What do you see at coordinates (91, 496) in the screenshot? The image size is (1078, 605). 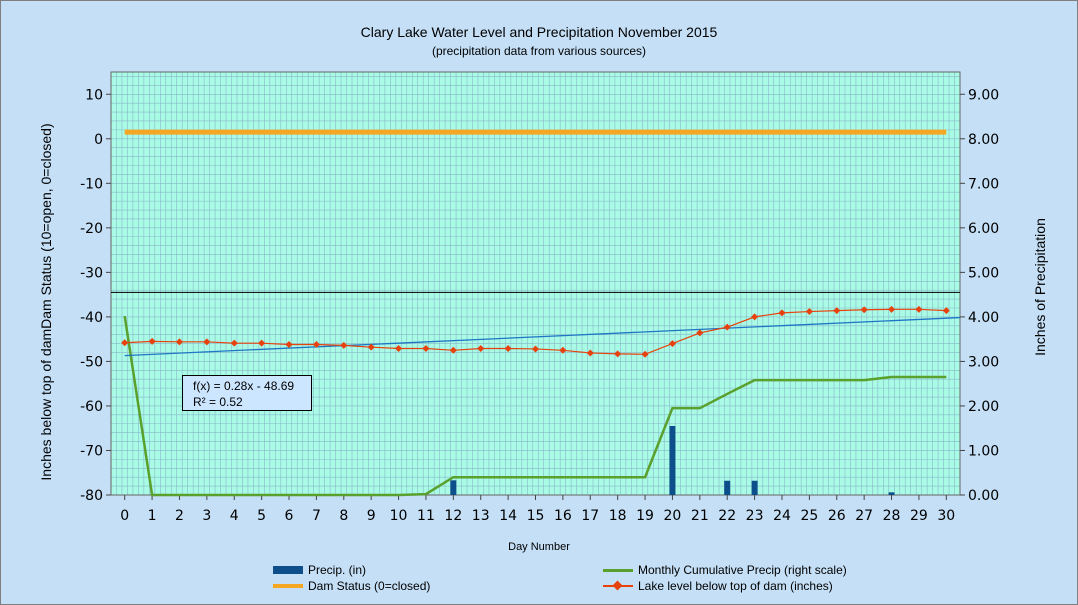 I see `y-left-tick-label: -80` at bounding box center [91, 496].